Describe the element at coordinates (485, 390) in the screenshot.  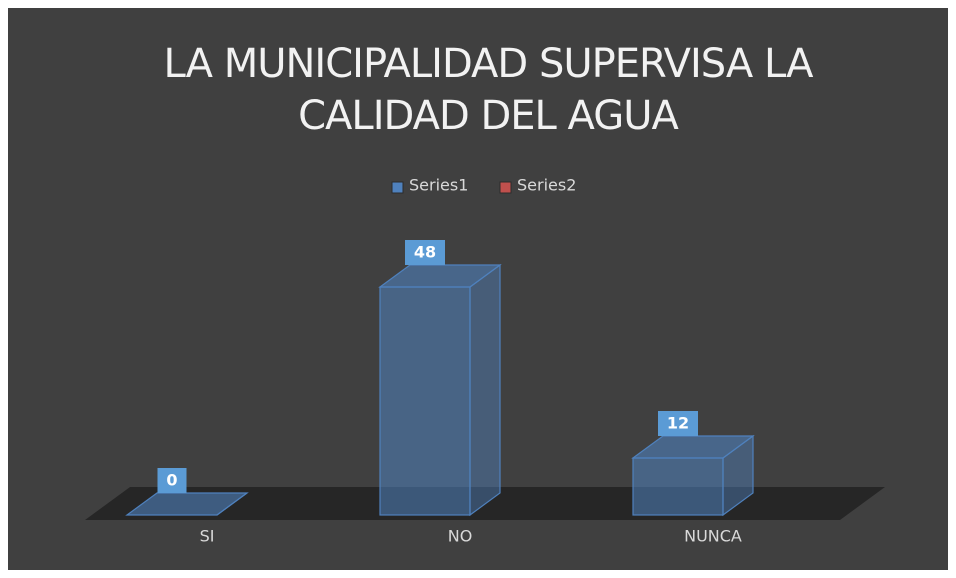
I see `bar-side` at that location.